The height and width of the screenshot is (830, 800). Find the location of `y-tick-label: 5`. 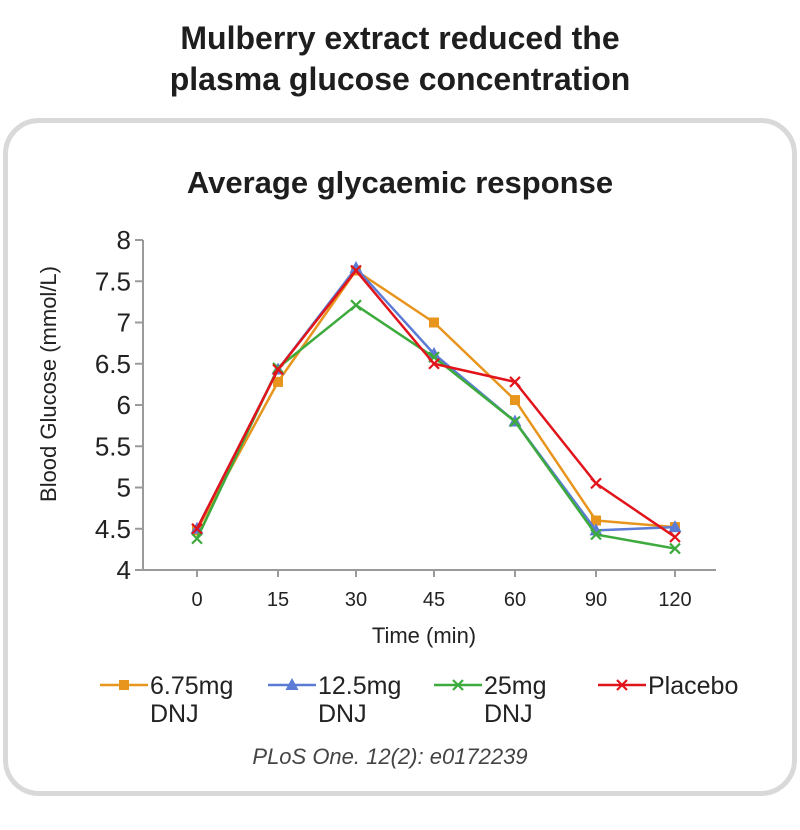

y-tick-label: 5 is located at coordinates (124, 488).